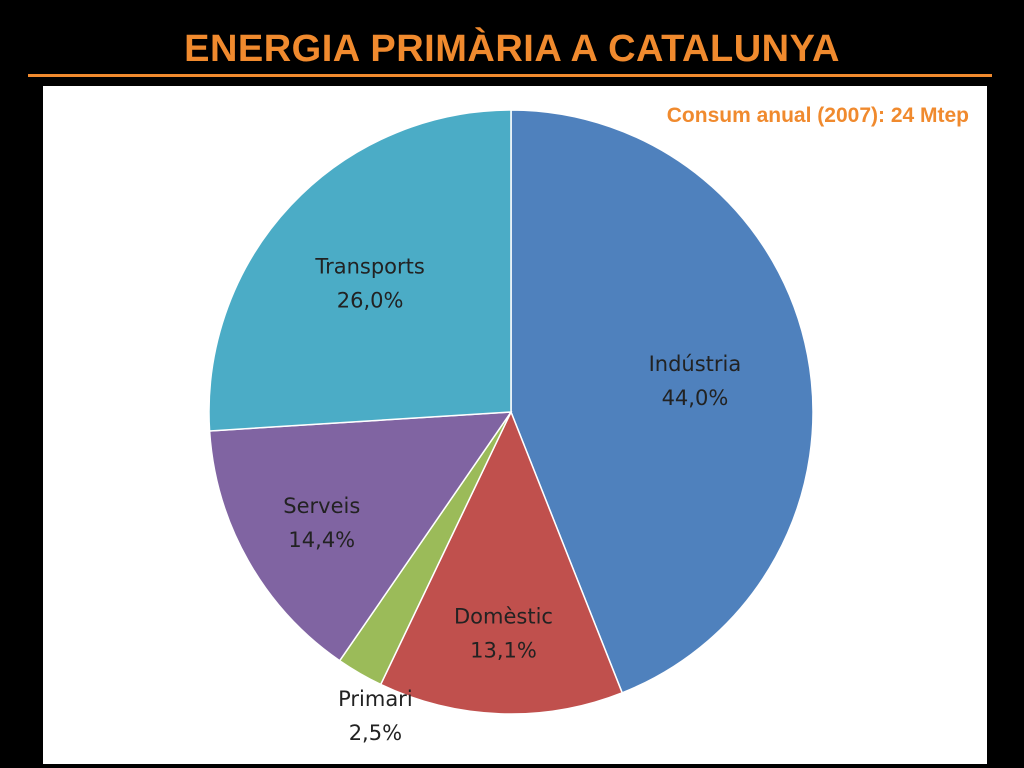  Describe the element at coordinates (321, 540) in the screenshot. I see `slice-value-label: 14,4%` at that location.